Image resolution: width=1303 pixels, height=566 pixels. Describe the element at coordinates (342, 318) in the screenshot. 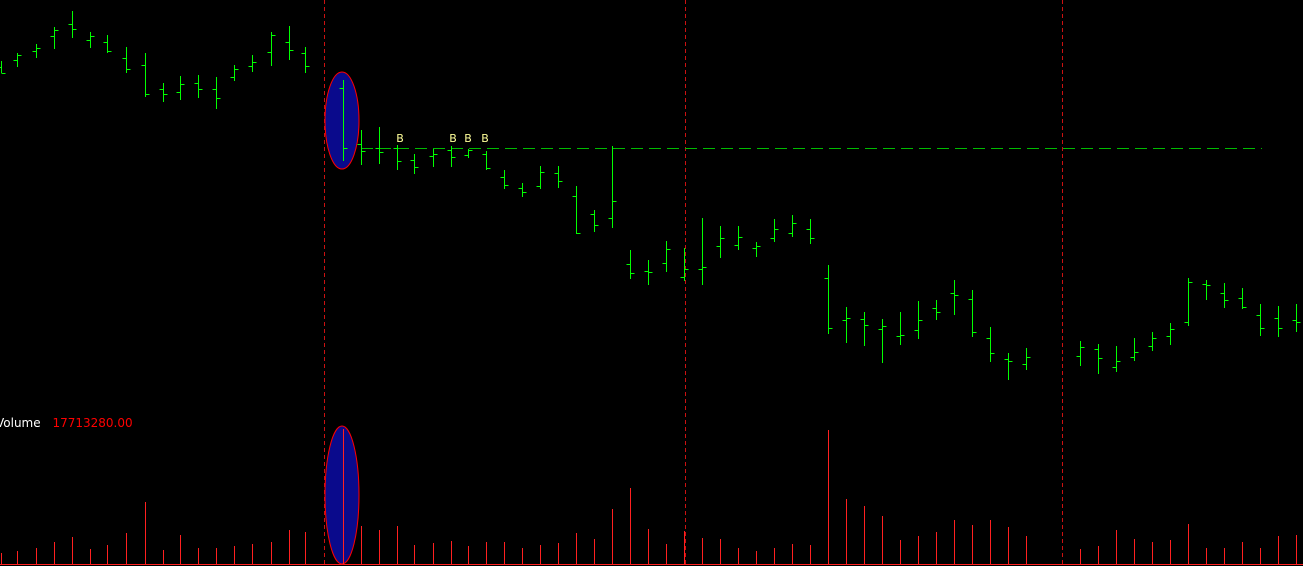

I see `highlight-markers` at that location.